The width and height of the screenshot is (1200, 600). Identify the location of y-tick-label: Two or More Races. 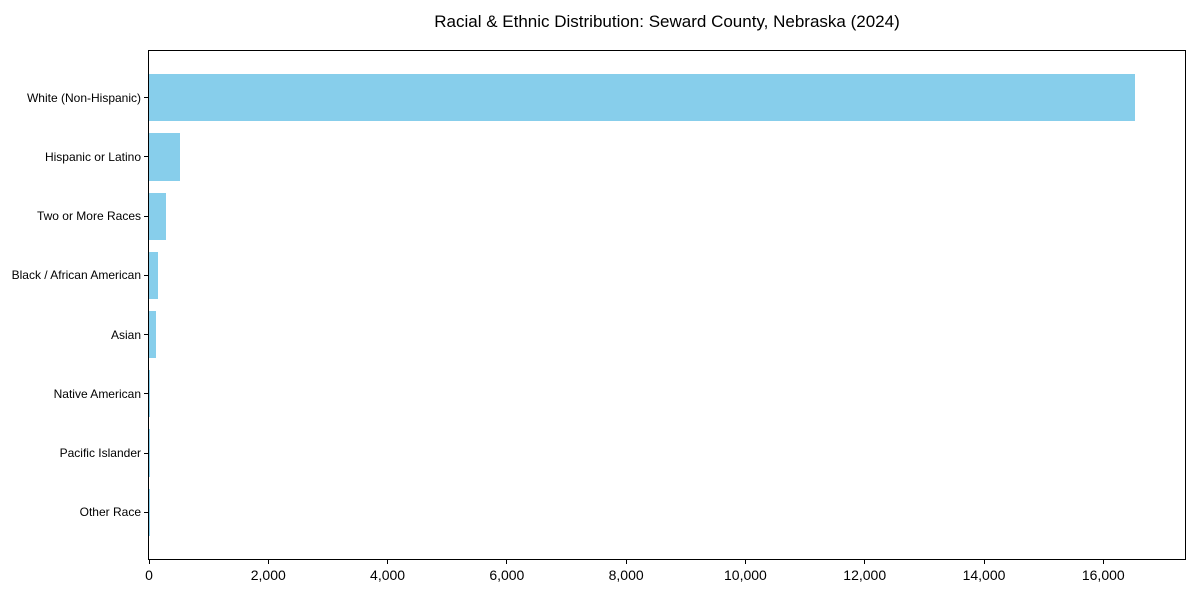
(88, 216).